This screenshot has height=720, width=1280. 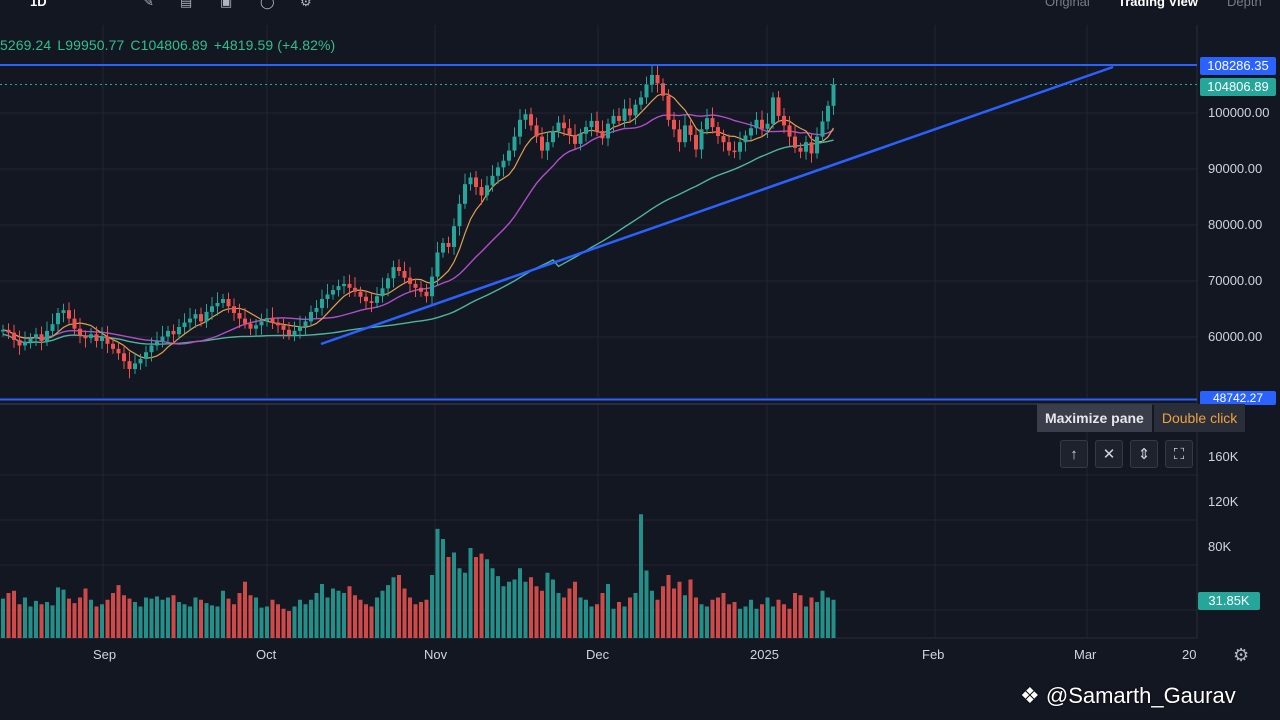 What do you see at coordinates (169, 45) in the screenshot?
I see `ohlc-close: C104806.89` at bounding box center [169, 45].